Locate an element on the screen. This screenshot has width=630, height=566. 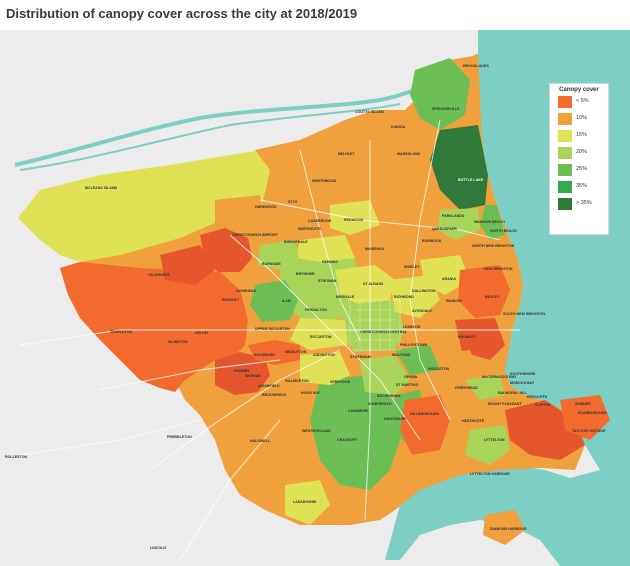
label-mount-pleasant: MOUNT PLEASANT is located at coordinates (505, 404).